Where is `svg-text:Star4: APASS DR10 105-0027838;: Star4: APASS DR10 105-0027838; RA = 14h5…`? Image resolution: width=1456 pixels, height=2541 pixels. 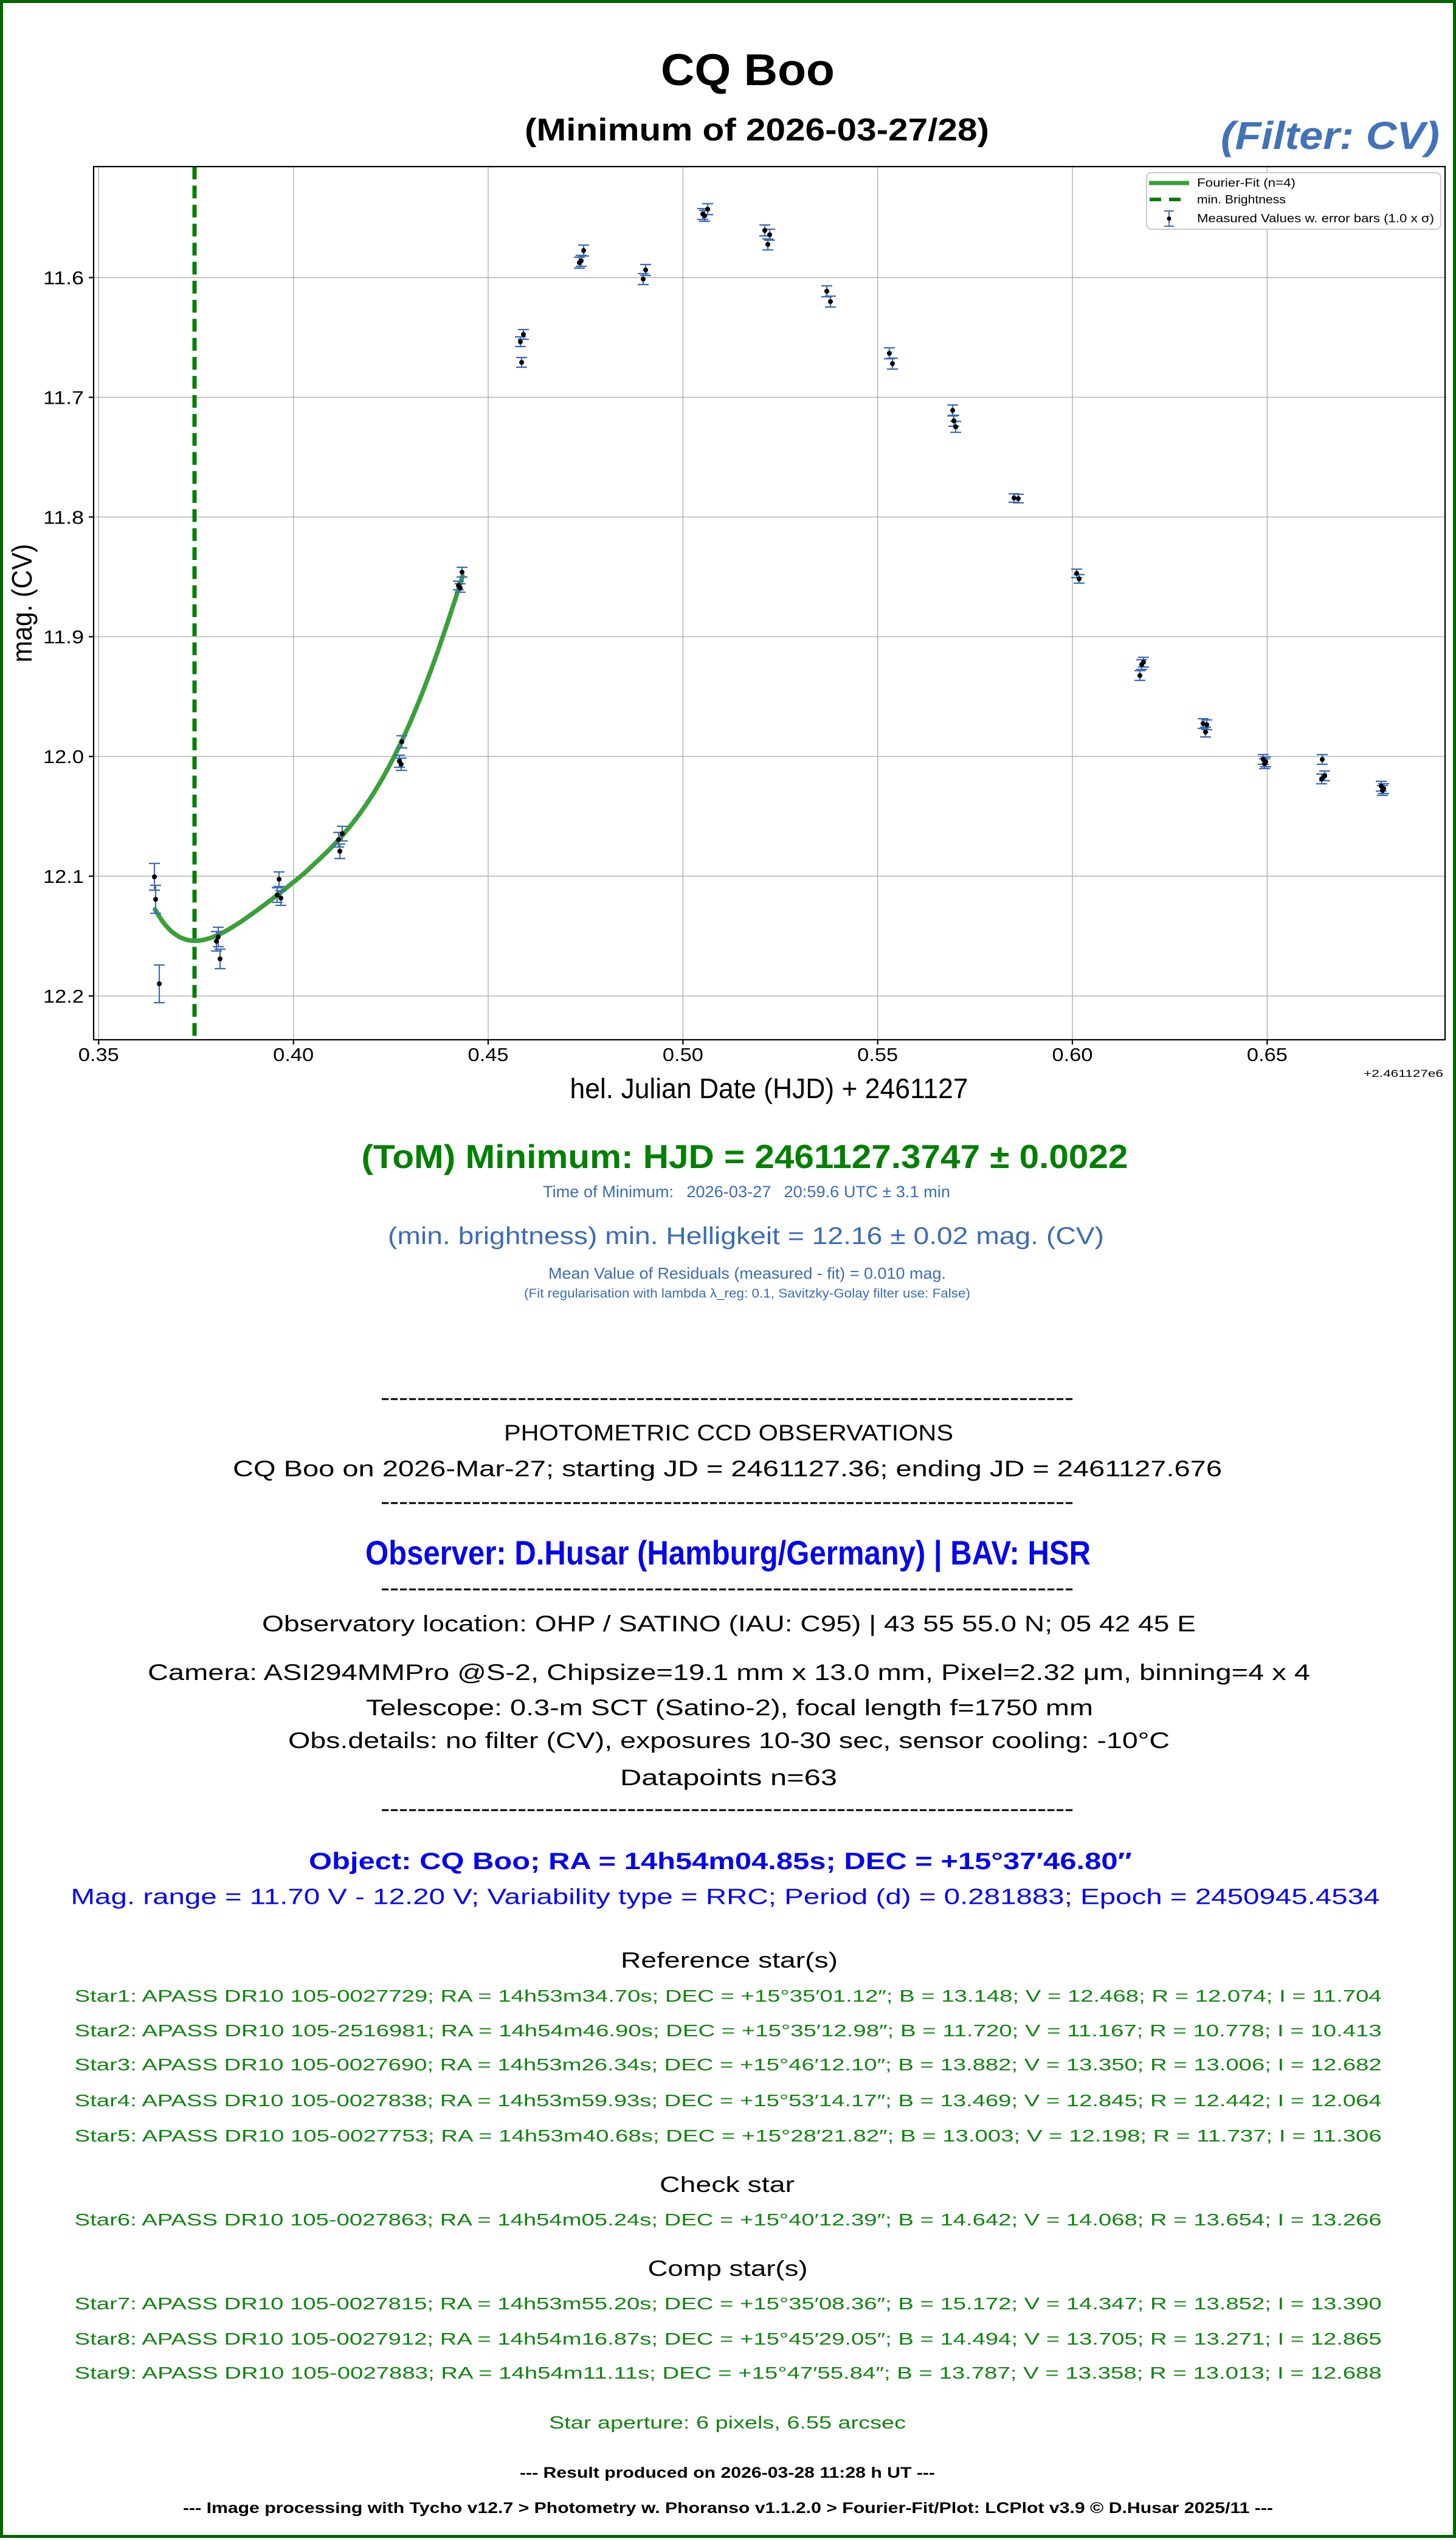 svg-text:Star4: APASS DR10 105-0027838;: Star4: APASS DR10 105-0027838; RA = 14h5… is located at coordinates (728, 2100).